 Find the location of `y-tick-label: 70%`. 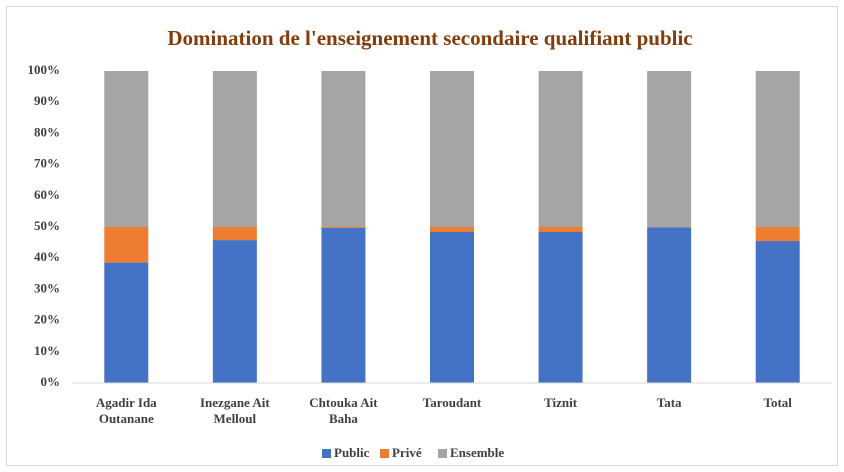

y-tick-label: 70% is located at coordinates (47, 163).